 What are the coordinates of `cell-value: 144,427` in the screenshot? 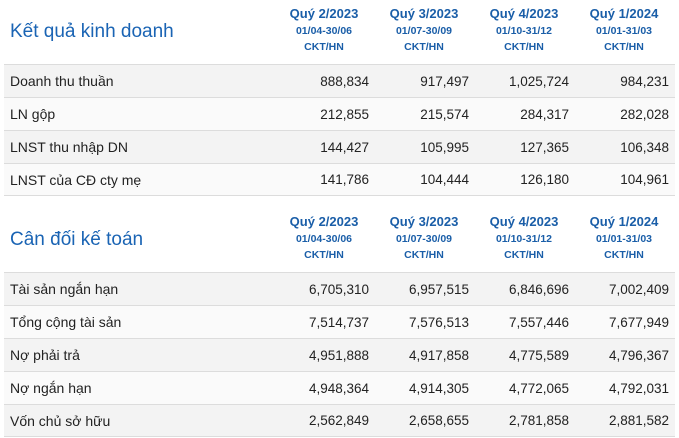 It's located at (344, 147).